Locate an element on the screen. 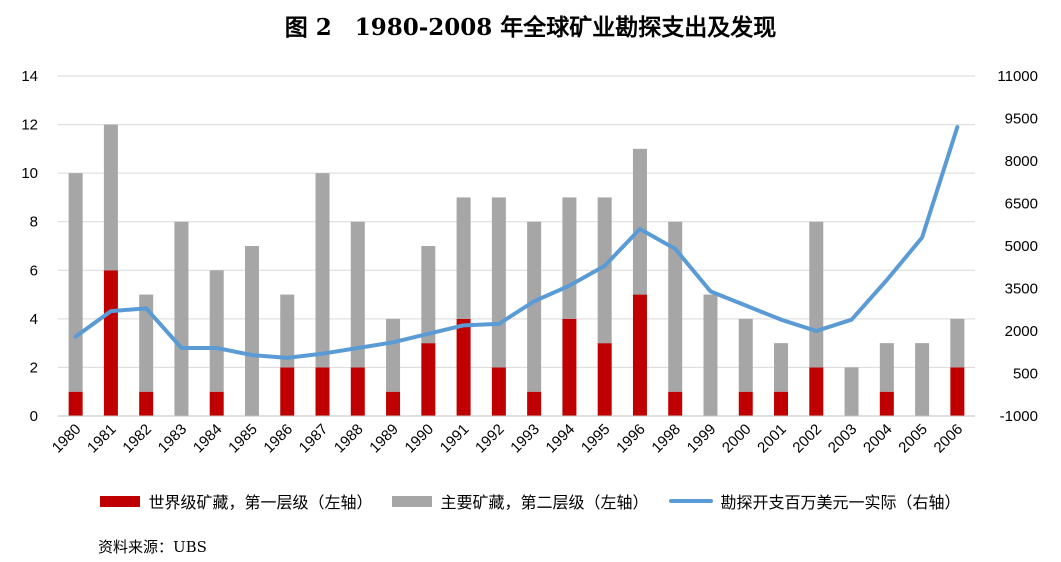 The height and width of the screenshot is (562, 1061). y-right-tick-label: 3500 is located at coordinates (1021, 289).